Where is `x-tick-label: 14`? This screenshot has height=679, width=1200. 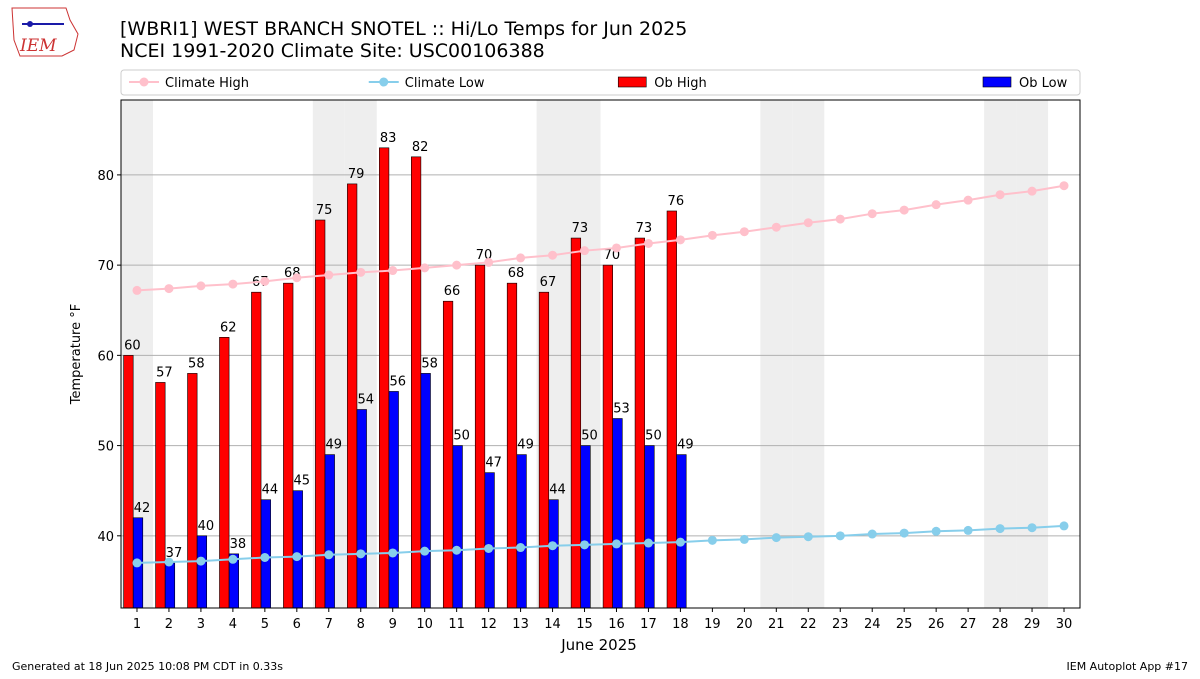 x-tick-label: 14 is located at coordinates (552, 624).